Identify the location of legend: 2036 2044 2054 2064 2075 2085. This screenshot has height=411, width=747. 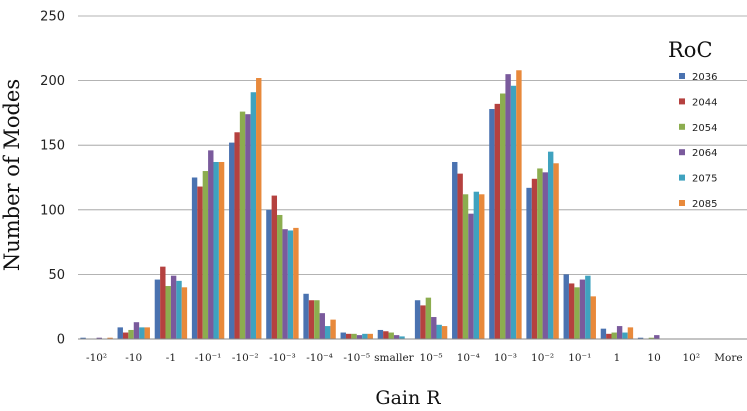
(698, 141).